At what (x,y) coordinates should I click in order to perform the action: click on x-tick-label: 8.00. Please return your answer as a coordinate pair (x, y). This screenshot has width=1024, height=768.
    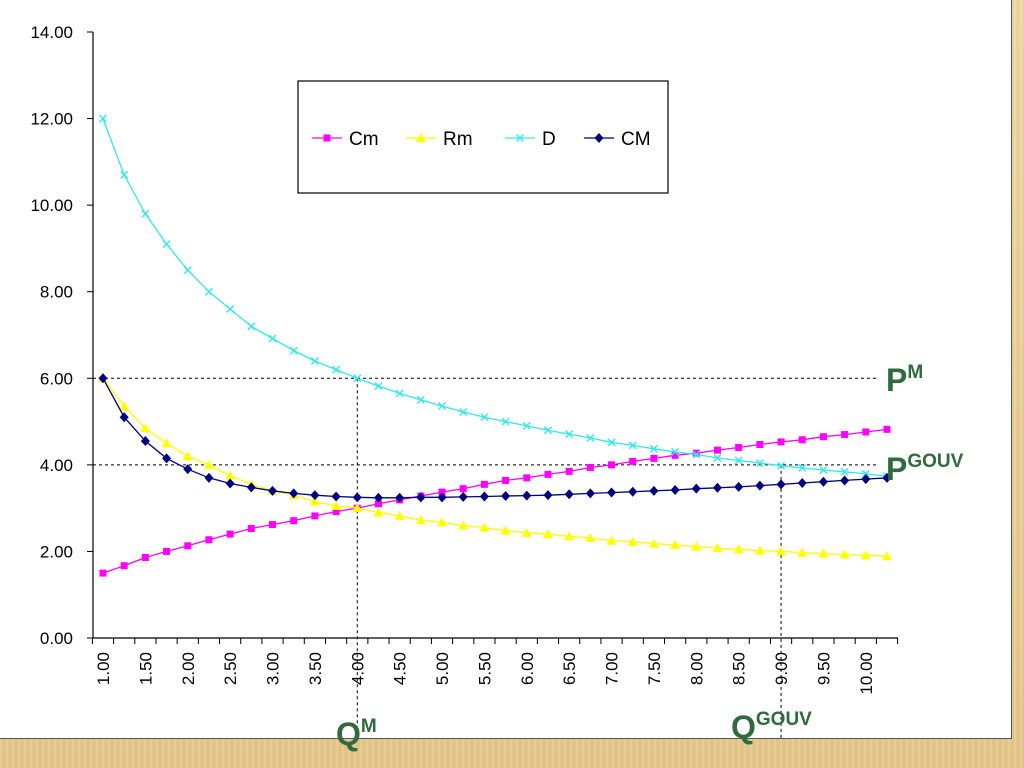
    Looking at the image, I should click on (696, 668).